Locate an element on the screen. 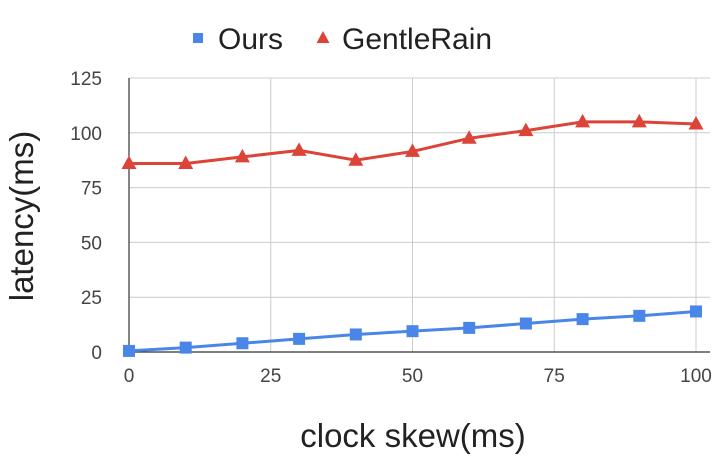 The height and width of the screenshot is (460, 719). x-tick-label: 50 is located at coordinates (412, 376).